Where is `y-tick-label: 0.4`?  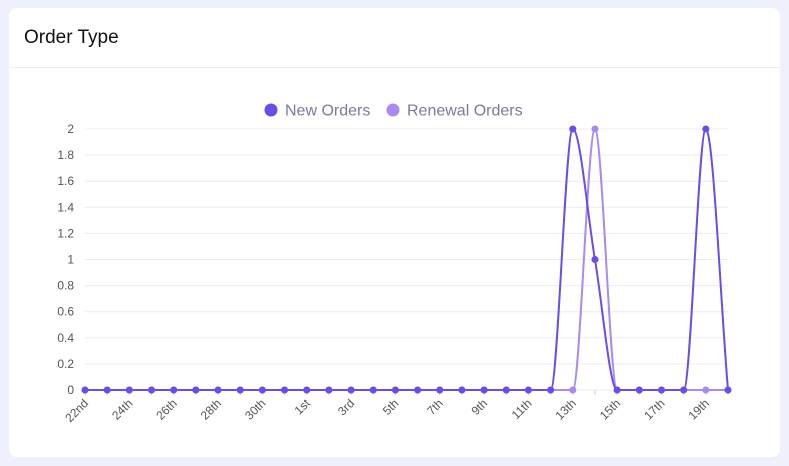
y-tick-label: 0.4 is located at coordinates (65, 338).